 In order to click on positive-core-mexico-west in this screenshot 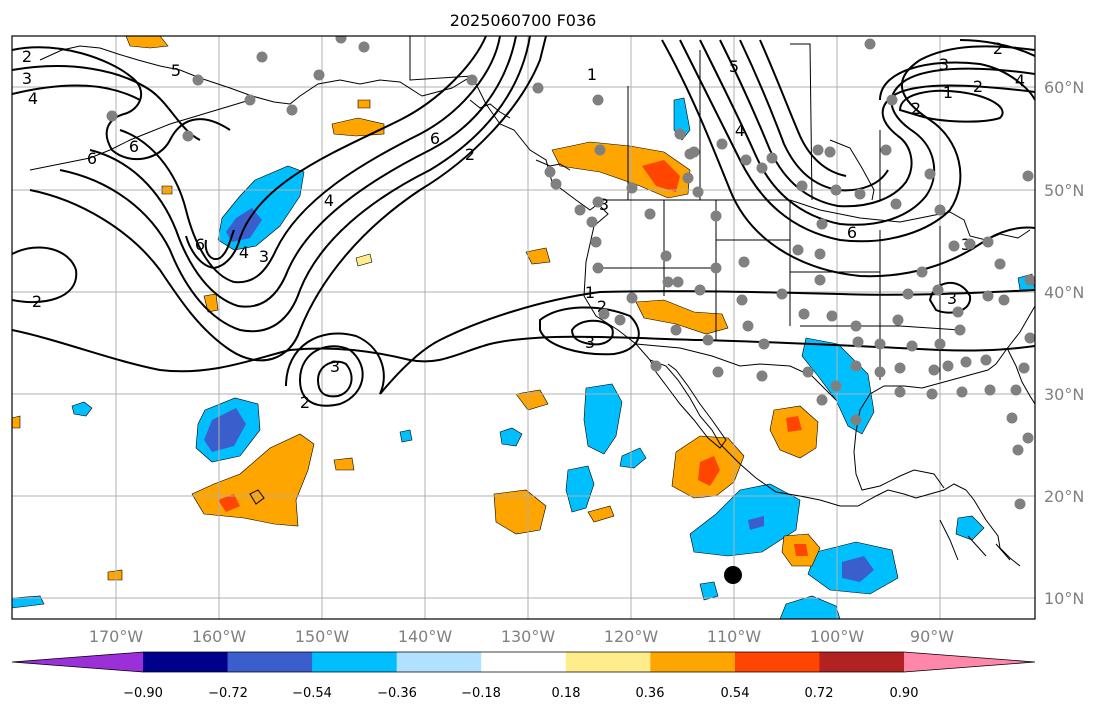, I will do `click(709, 471)`.